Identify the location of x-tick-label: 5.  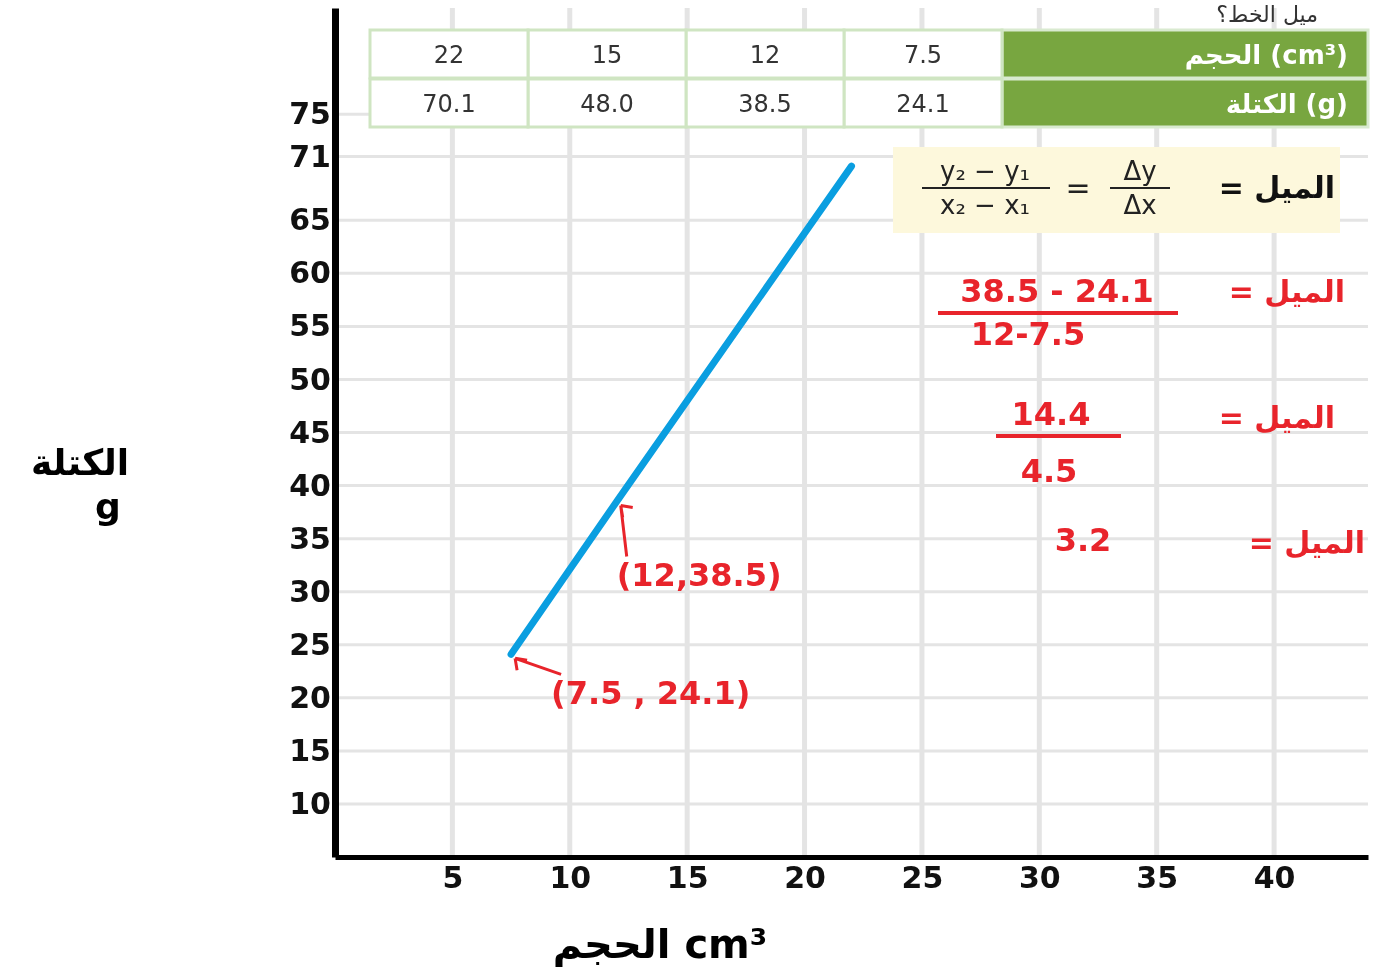
(453, 878).